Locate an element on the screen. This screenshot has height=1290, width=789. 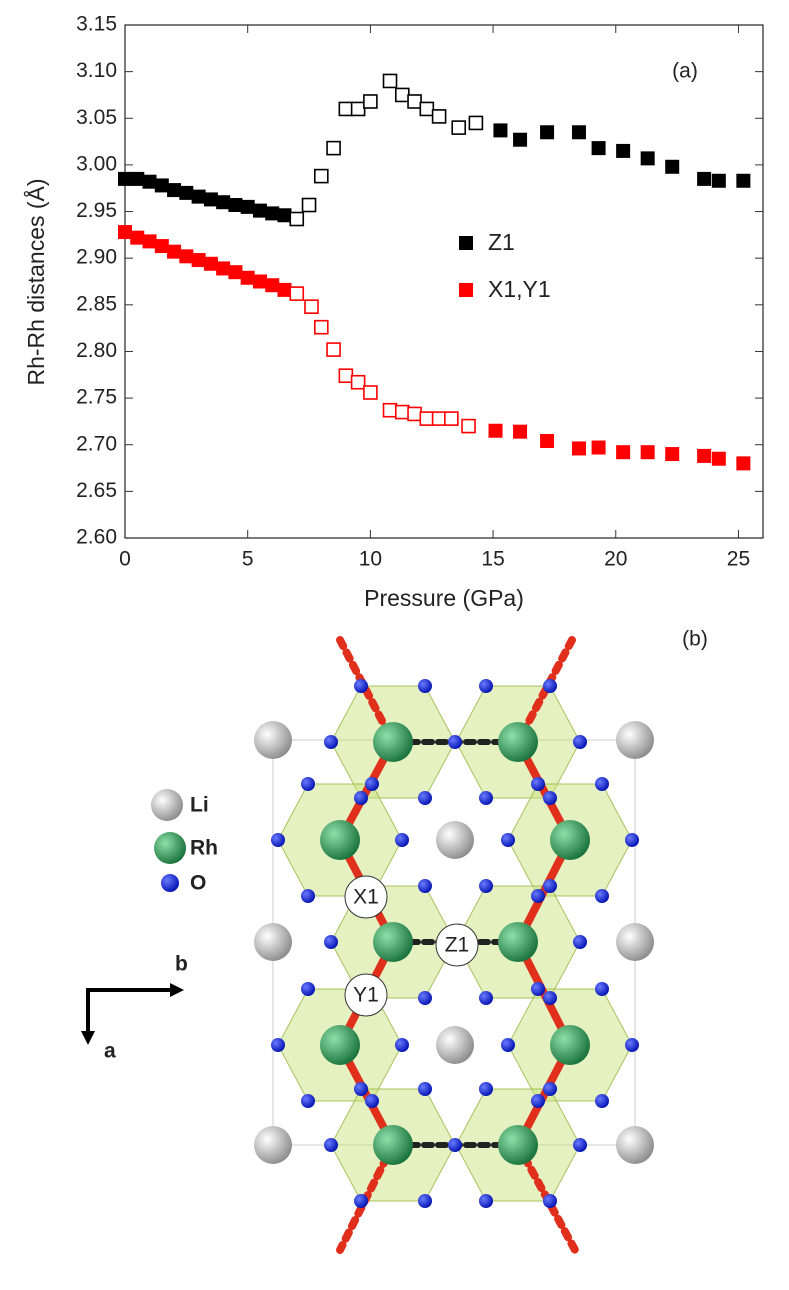
y-tick-label: 2.65 is located at coordinates (96, 490).